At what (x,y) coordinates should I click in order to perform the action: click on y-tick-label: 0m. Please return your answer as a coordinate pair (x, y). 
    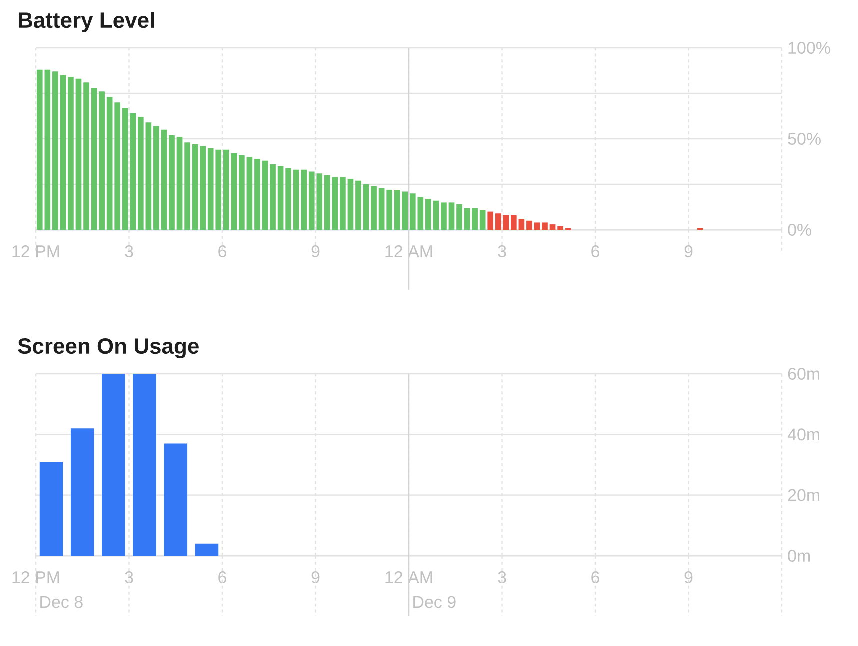
    Looking at the image, I should click on (799, 556).